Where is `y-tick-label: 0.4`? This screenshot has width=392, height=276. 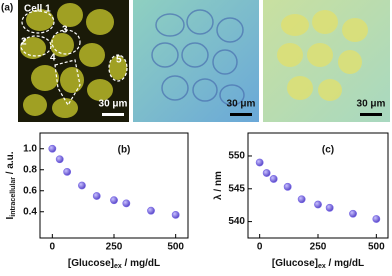 y-tick-label: 0.4 is located at coordinates (30, 211).